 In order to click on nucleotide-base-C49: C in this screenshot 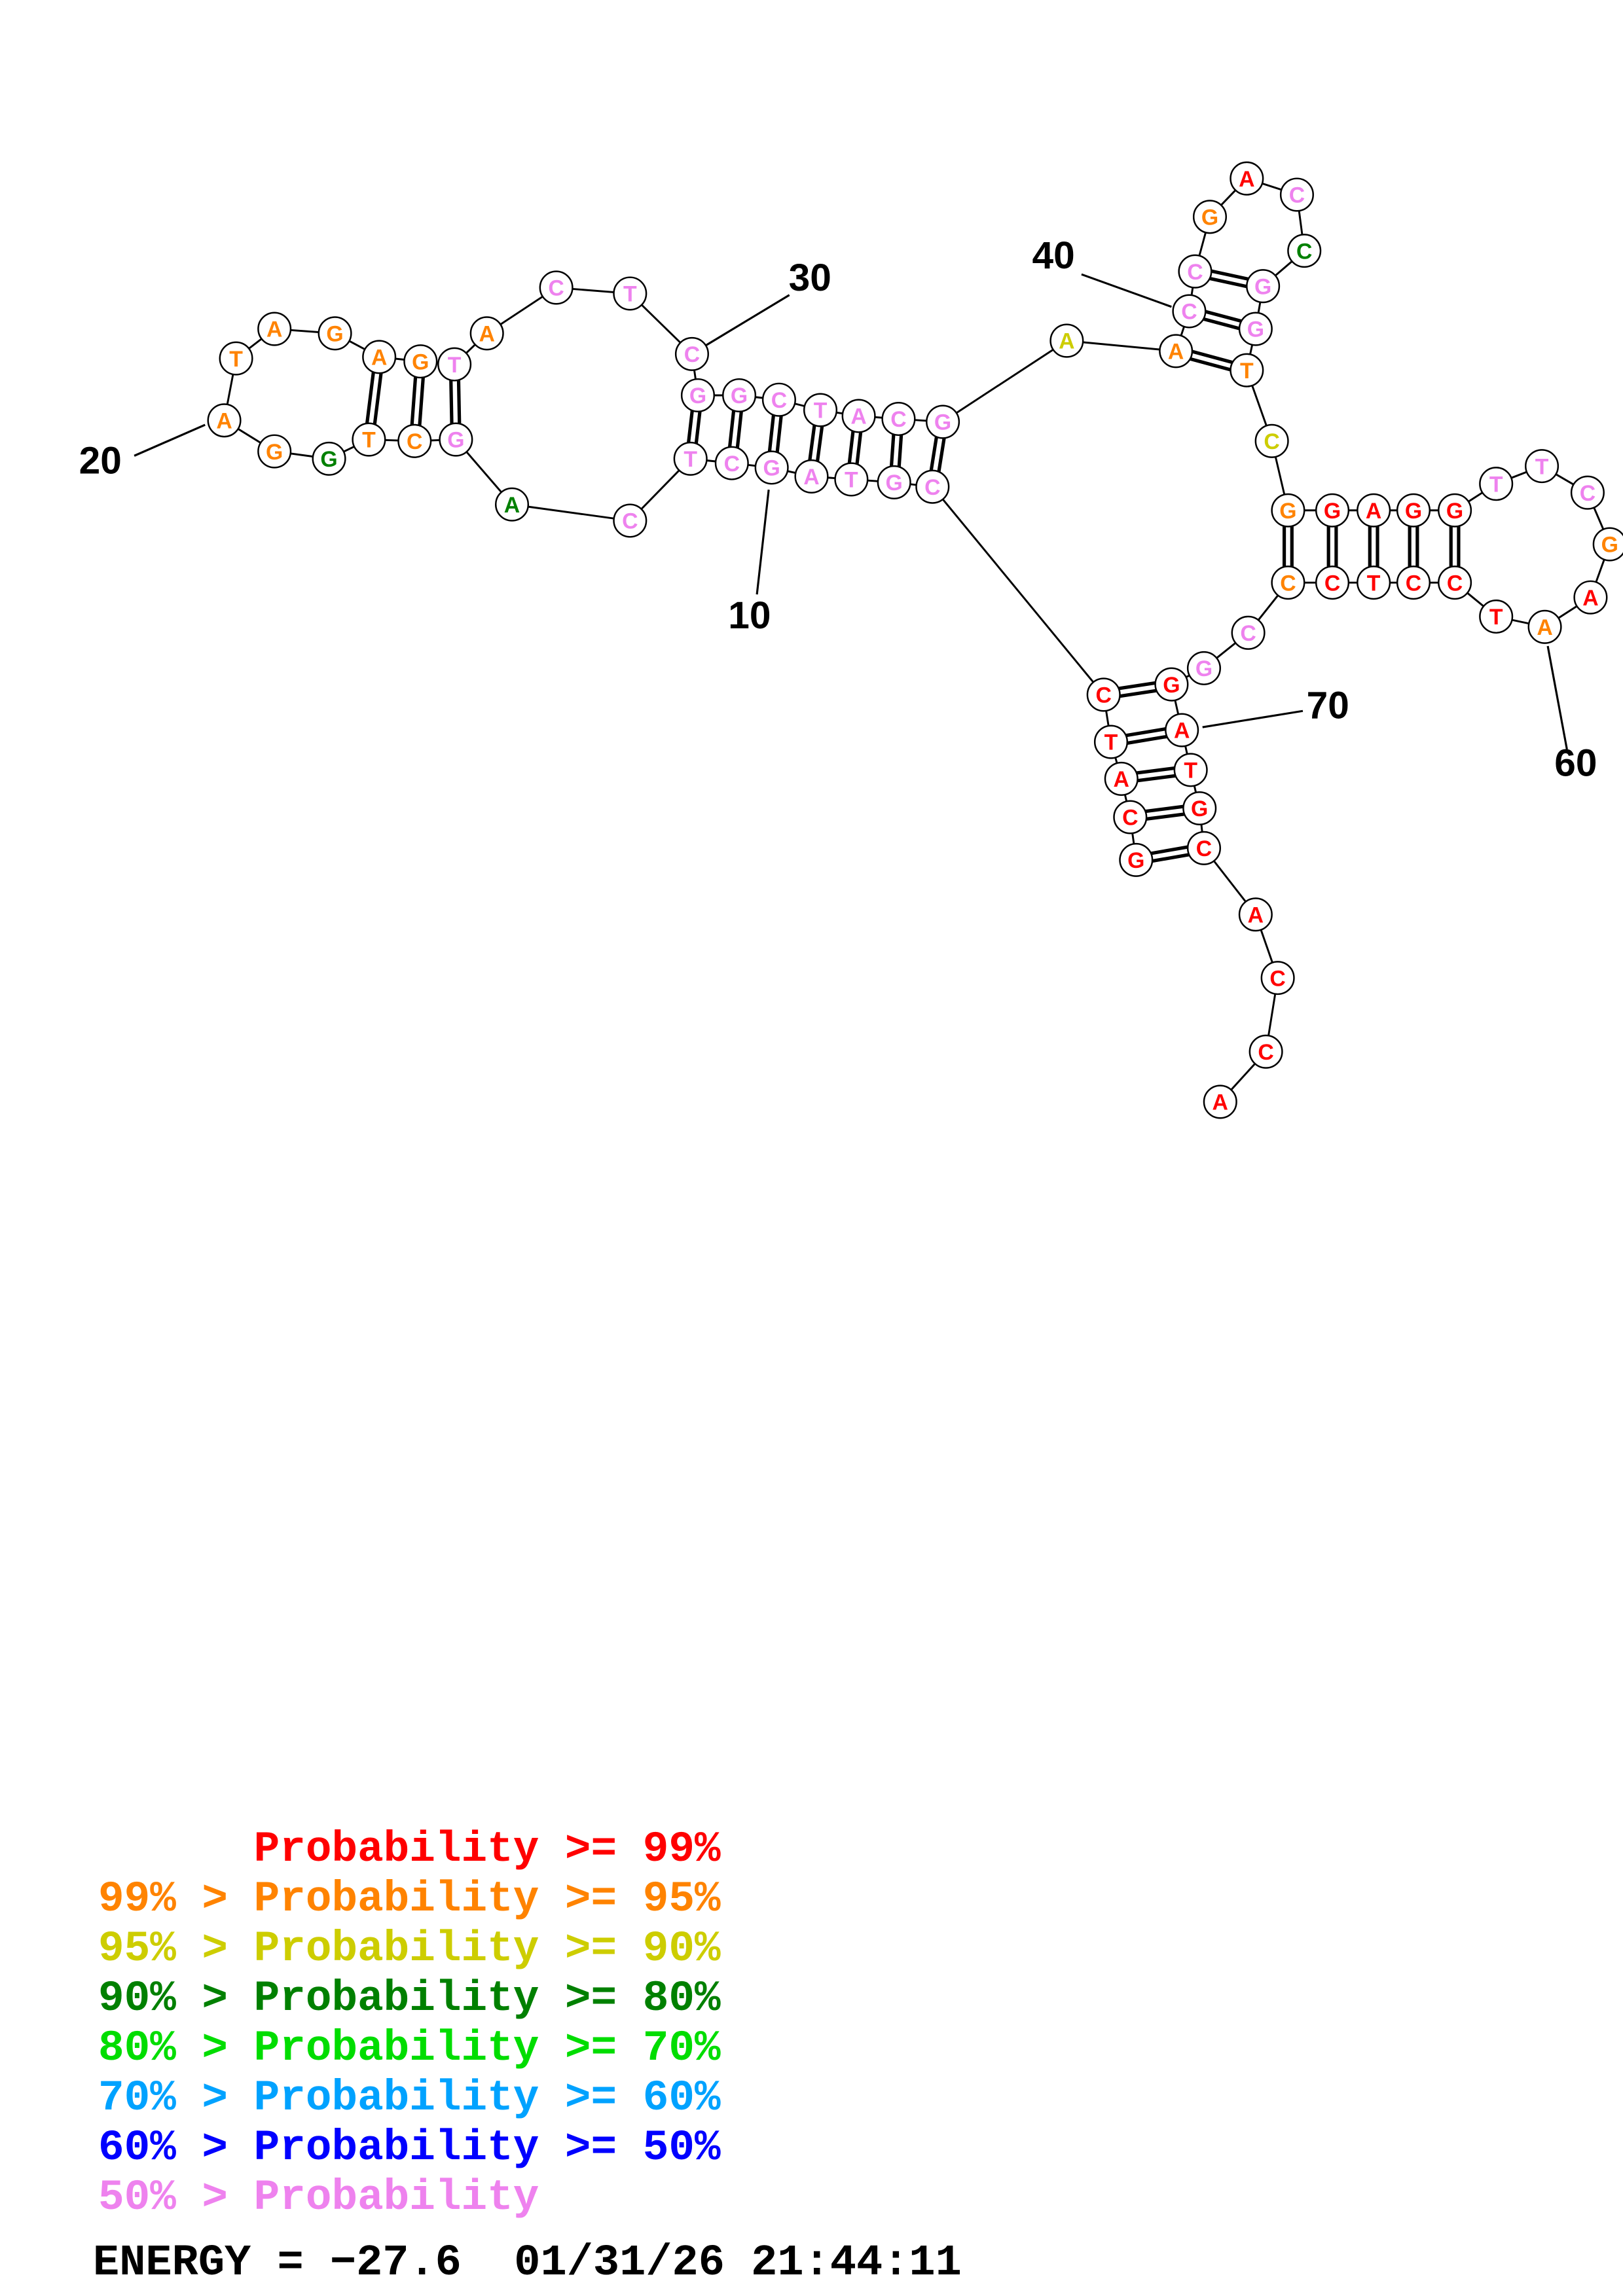, I will do `click(1271, 441)`.